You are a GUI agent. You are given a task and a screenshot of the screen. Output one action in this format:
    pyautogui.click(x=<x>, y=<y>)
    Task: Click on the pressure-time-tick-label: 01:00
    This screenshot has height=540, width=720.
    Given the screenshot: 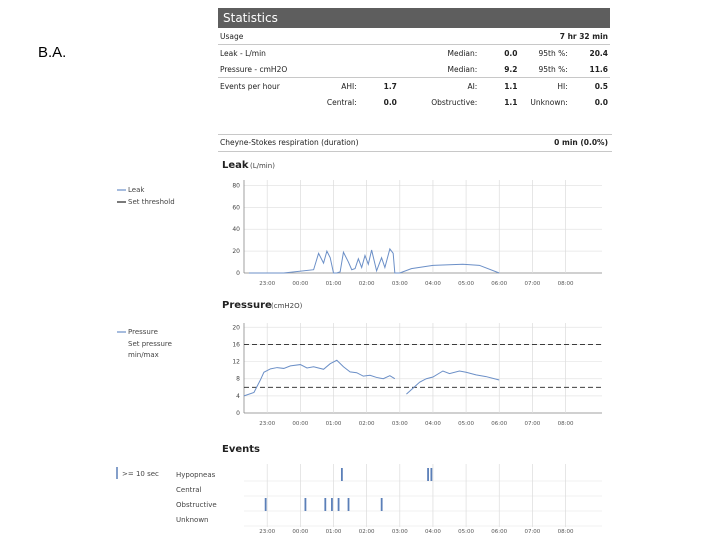 What is the action you would take?
    pyautogui.click(x=334, y=424)
    